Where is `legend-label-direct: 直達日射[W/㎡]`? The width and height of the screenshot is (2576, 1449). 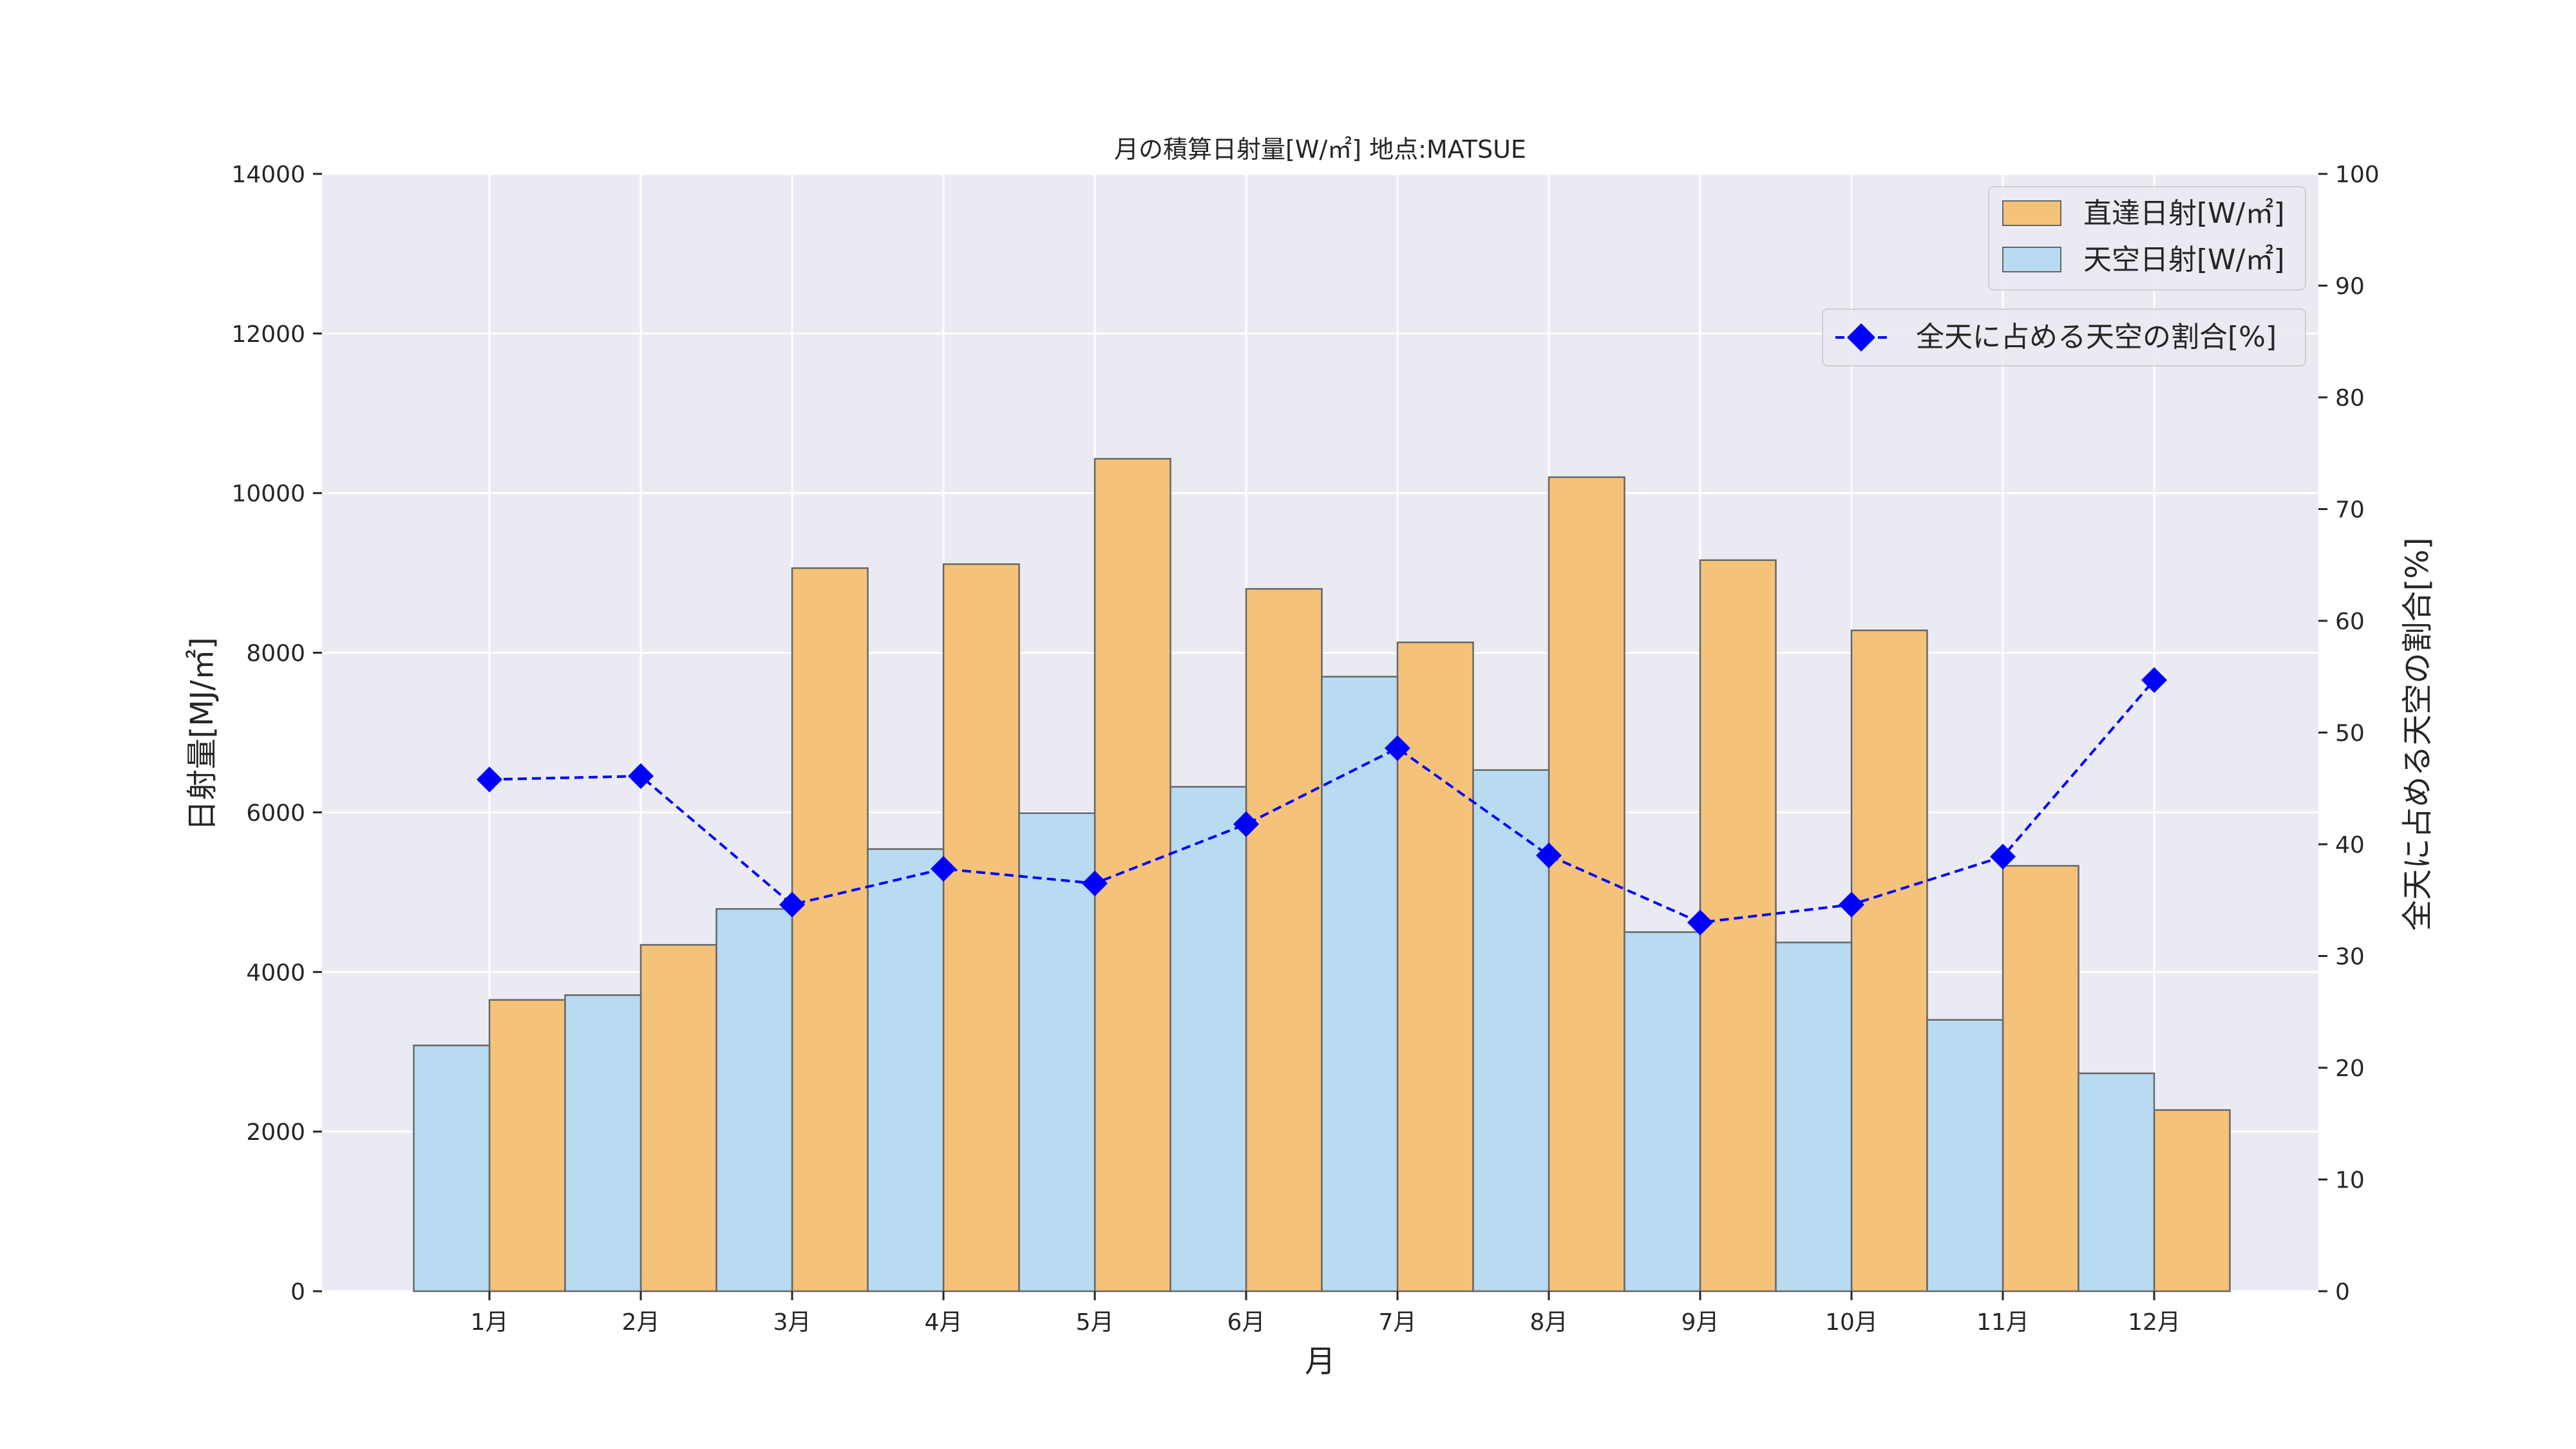 legend-label-direct: 直達日射[W/㎡] is located at coordinates (2184, 214).